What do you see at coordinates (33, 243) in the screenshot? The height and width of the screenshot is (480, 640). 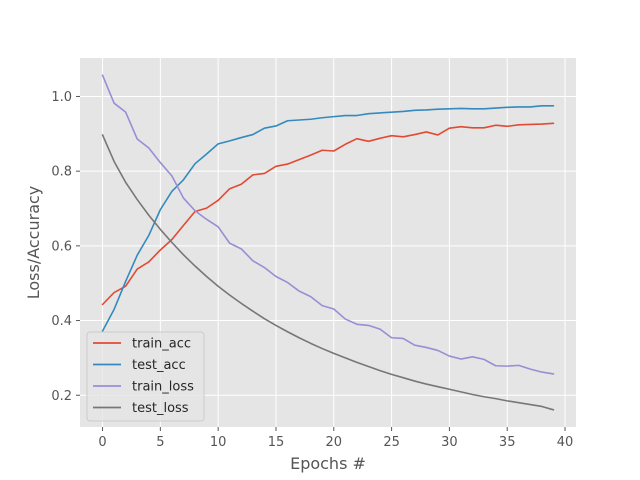 I see `y-axis-label: Loss/Accuracy` at bounding box center [33, 243].